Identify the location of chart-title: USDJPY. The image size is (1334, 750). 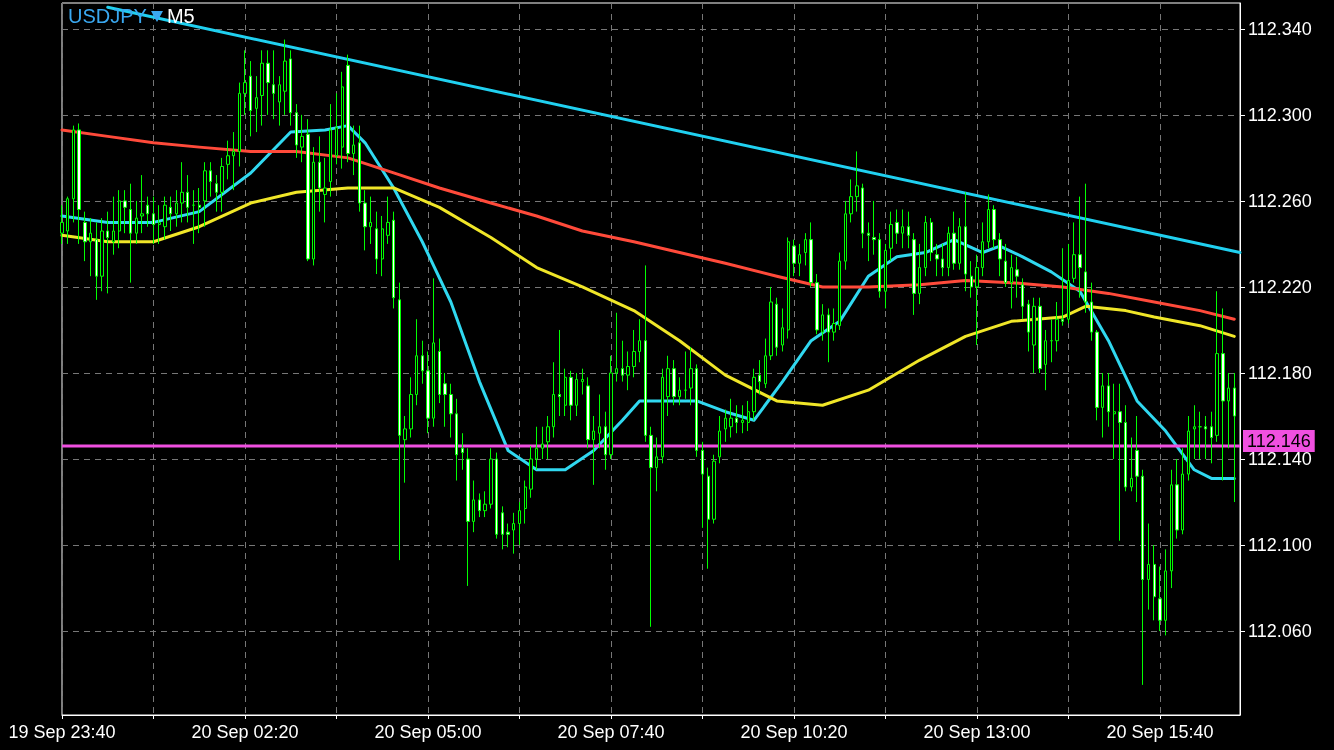
(107, 16).